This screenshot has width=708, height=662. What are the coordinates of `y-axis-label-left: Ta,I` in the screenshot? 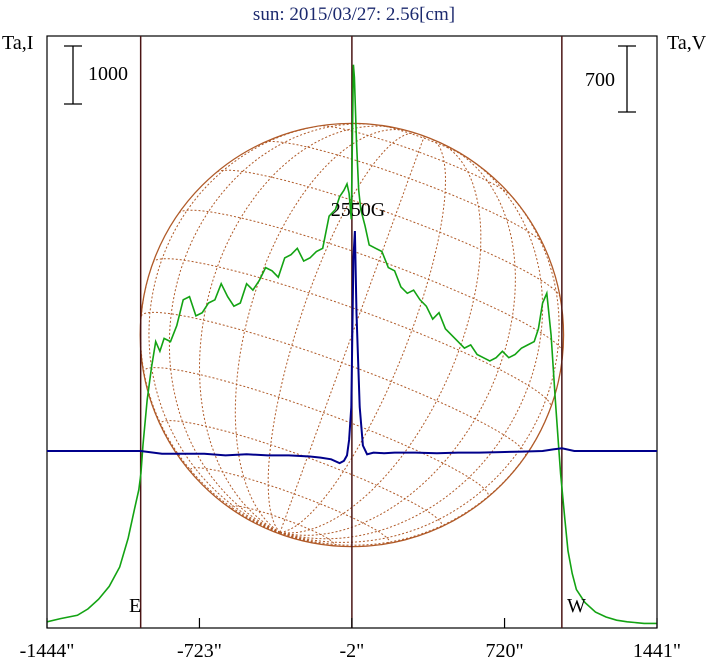 It's located at (17, 43).